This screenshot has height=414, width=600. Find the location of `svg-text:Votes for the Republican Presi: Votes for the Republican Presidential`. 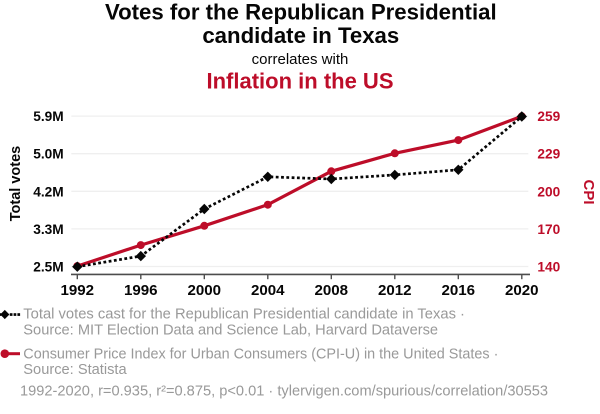

svg-text:Votes for the Republican Presi: Votes for the Republican Presidential is located at coordinates (301, 12).